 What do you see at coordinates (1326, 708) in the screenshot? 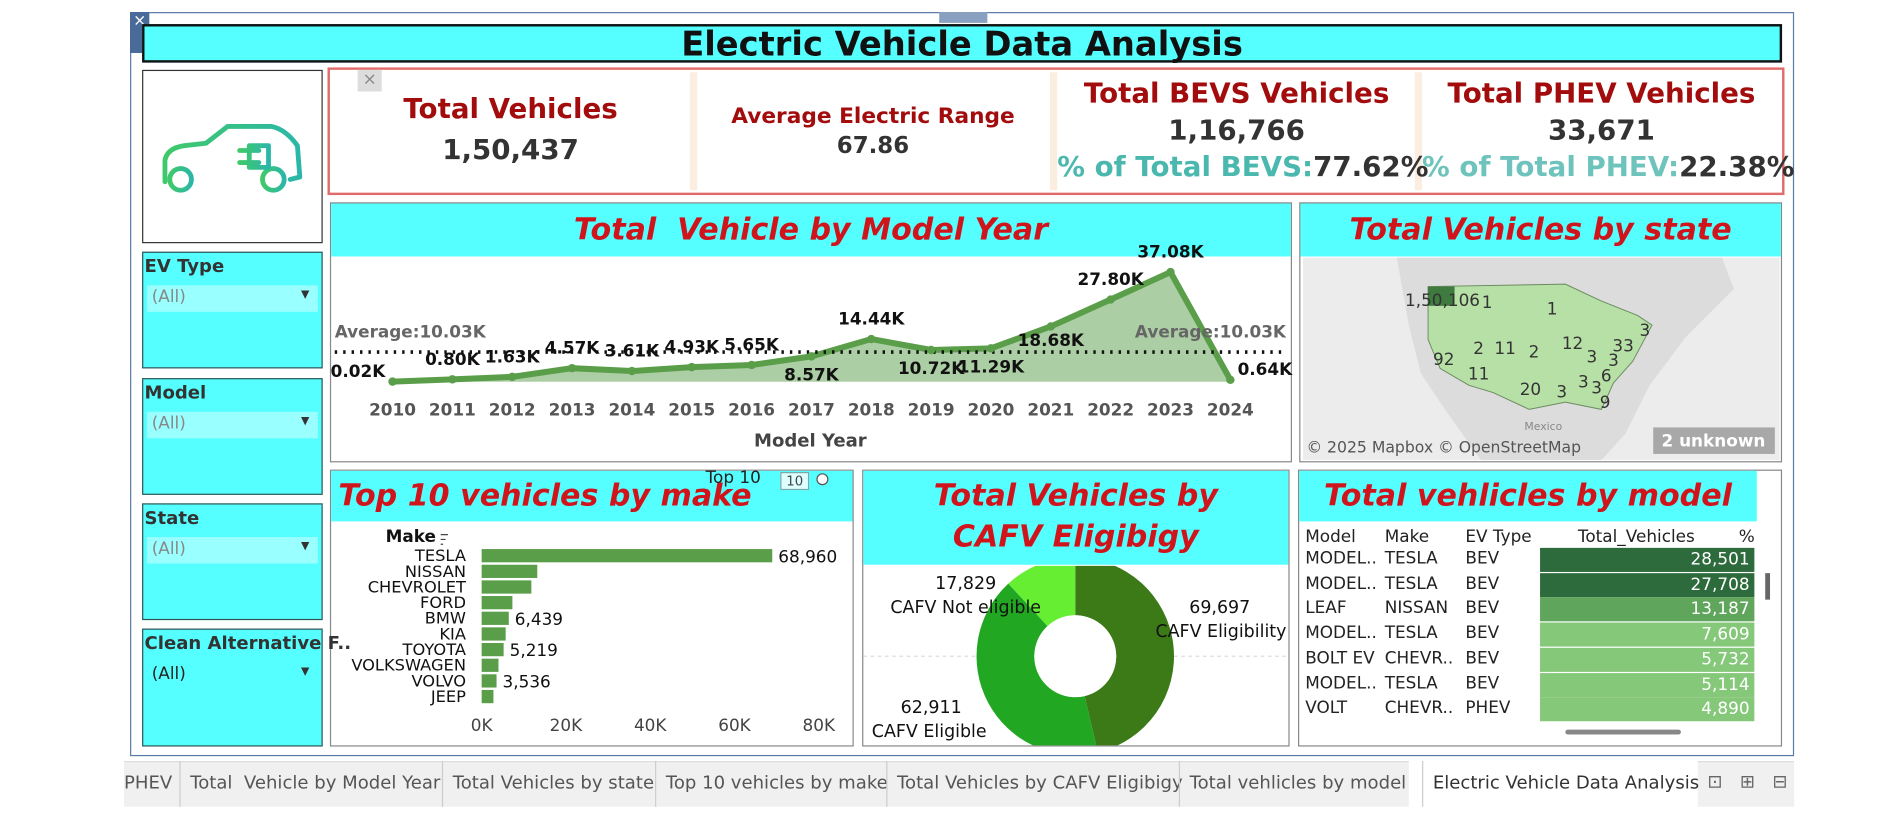
I see `table-cell: VOLT` at bounding box center [1326, 708].